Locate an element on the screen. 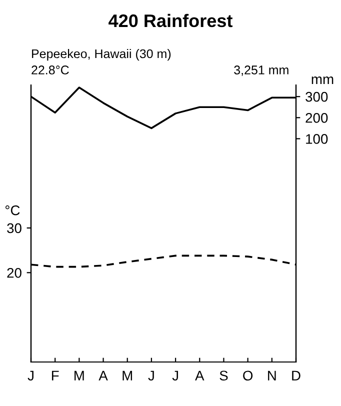 Image resolution: width=341 pixels, height=406 pixels. x-tick-label: N is located at coordinates (272, 375).